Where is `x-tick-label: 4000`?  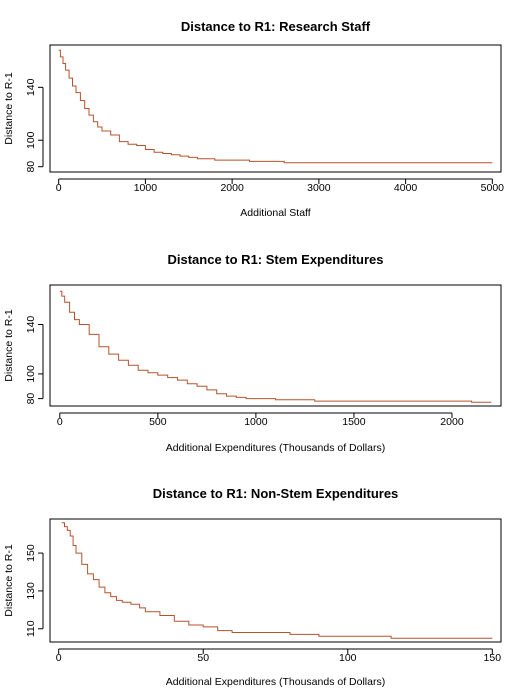 x-tick-label: 4000 is located at coordinates (406, 188).